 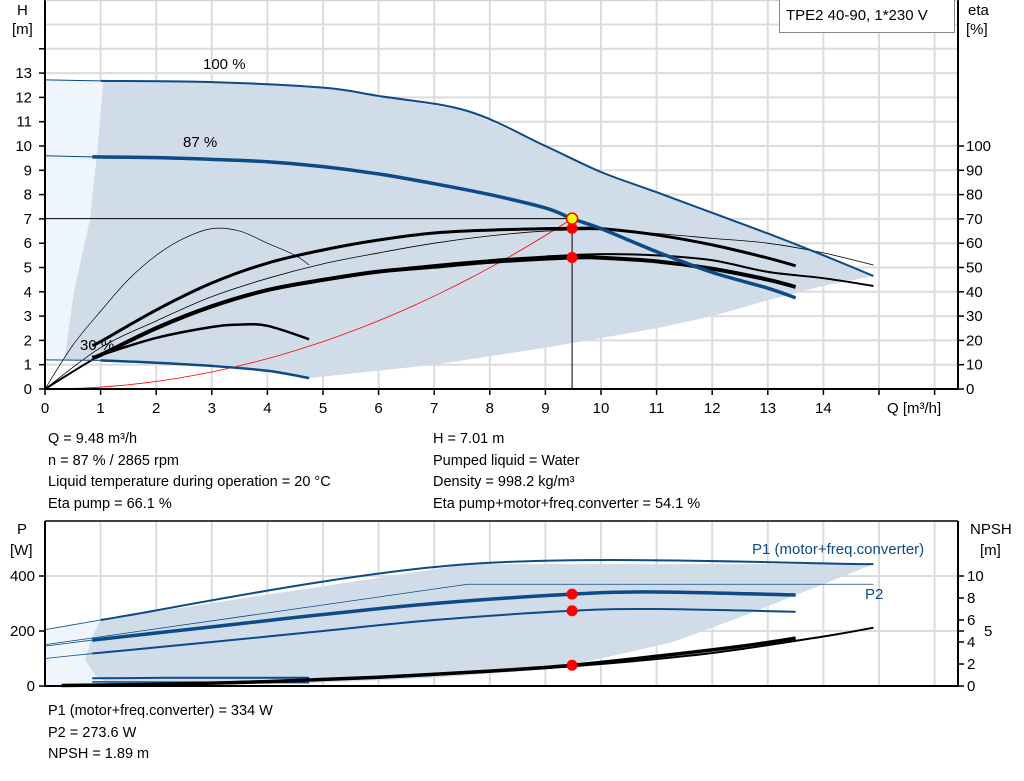 I want to click on info-flow: Q = 9.48 m³/h, so click(x=93, y=439).